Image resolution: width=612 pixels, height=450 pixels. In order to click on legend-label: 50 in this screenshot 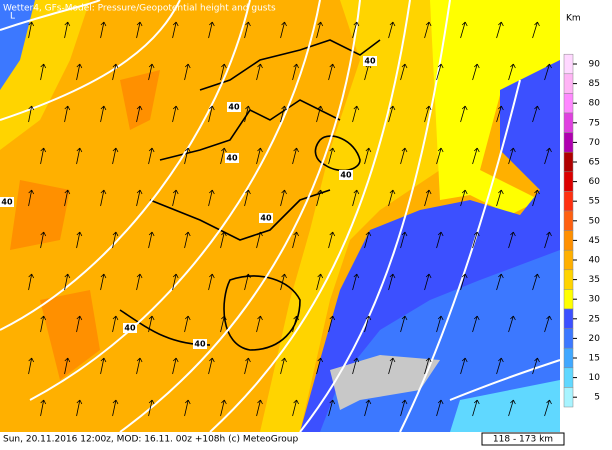, I will do `click(595, 221)`.